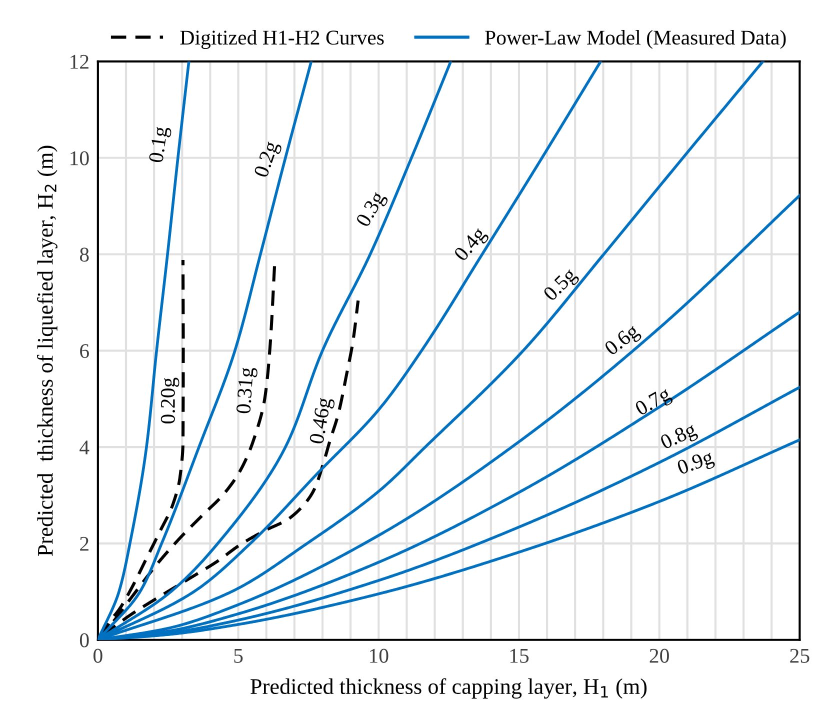 The height and width of the screenshot is (723, 816). I want to click on y-tick-label: 6, so click(84, 351).